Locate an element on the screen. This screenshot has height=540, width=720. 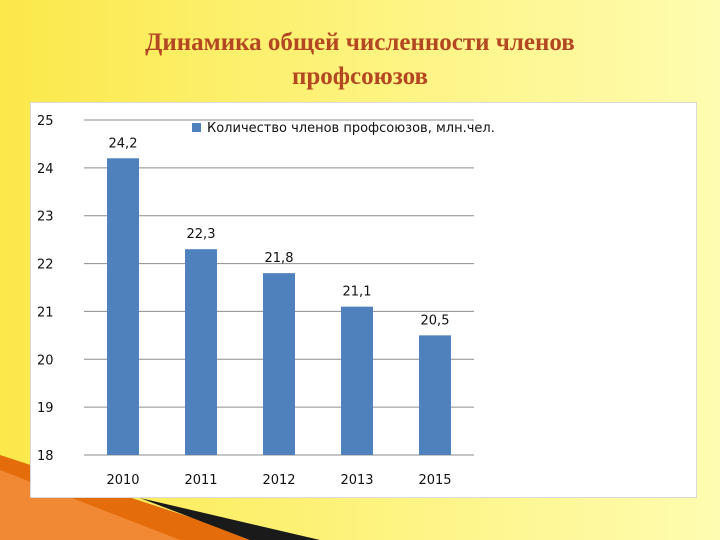
y-tick-label: 22 is located at coordinates (45, 265).